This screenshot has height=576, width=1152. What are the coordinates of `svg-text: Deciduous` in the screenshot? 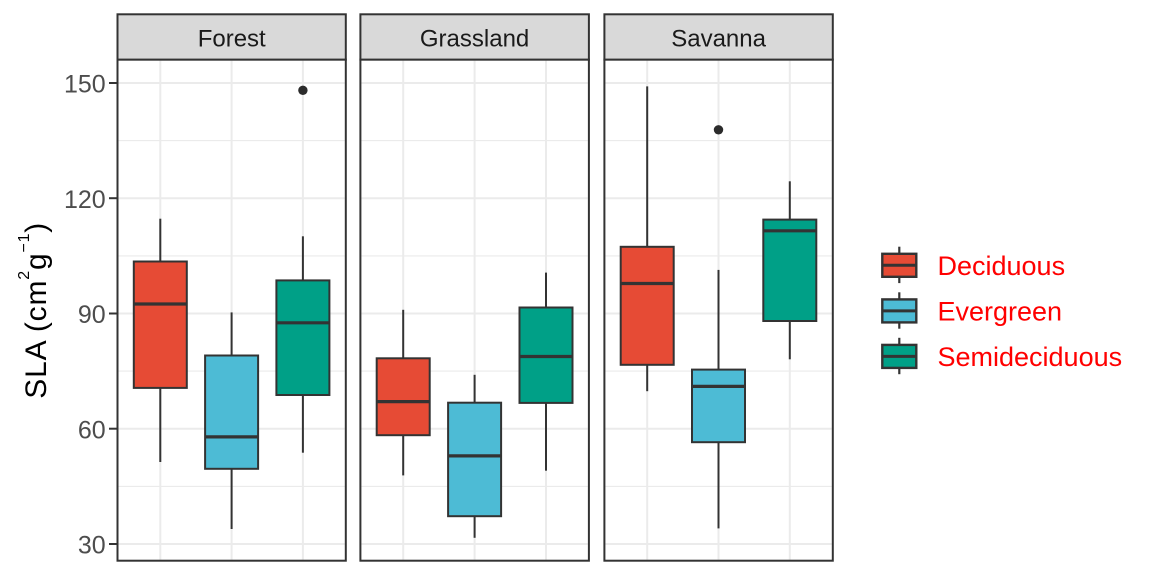 It's located at (1002, 266).